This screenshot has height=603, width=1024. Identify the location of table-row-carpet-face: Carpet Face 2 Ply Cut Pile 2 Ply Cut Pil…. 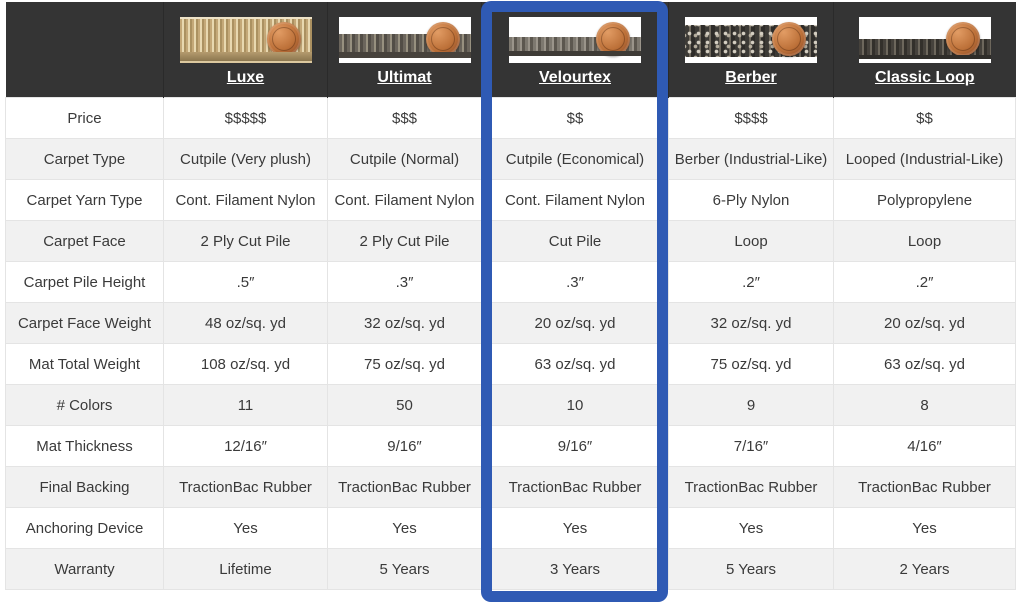
(510, 241).